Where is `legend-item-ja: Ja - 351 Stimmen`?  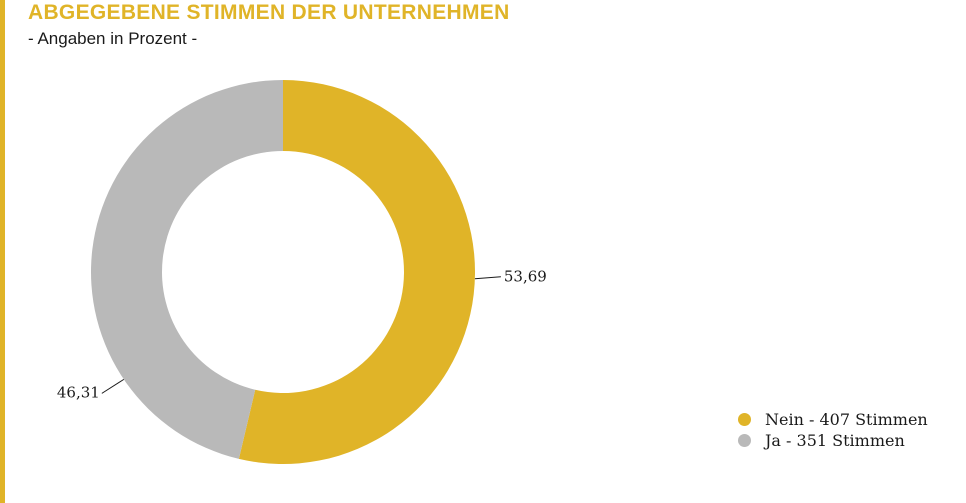
legend-item-ja: Ja - 351 Stimmen is located at coordinates (833, 440).